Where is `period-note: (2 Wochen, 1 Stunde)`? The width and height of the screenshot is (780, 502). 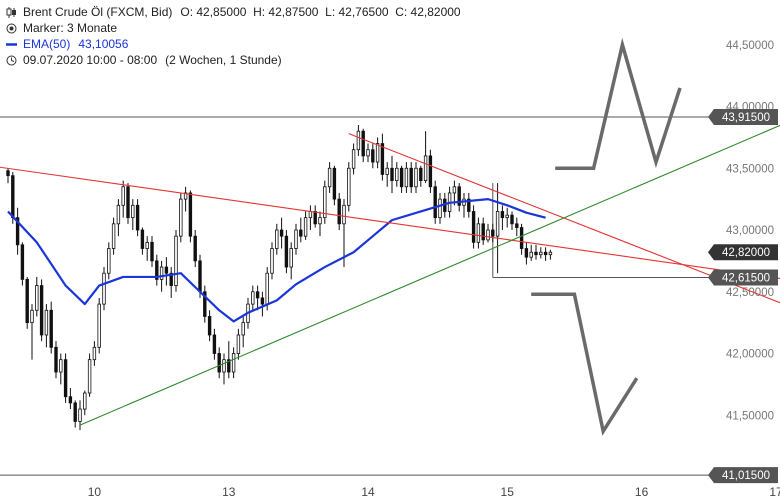 period-note: (2 Wochen, 1 Stunde) is located at coordinates (223, 60).